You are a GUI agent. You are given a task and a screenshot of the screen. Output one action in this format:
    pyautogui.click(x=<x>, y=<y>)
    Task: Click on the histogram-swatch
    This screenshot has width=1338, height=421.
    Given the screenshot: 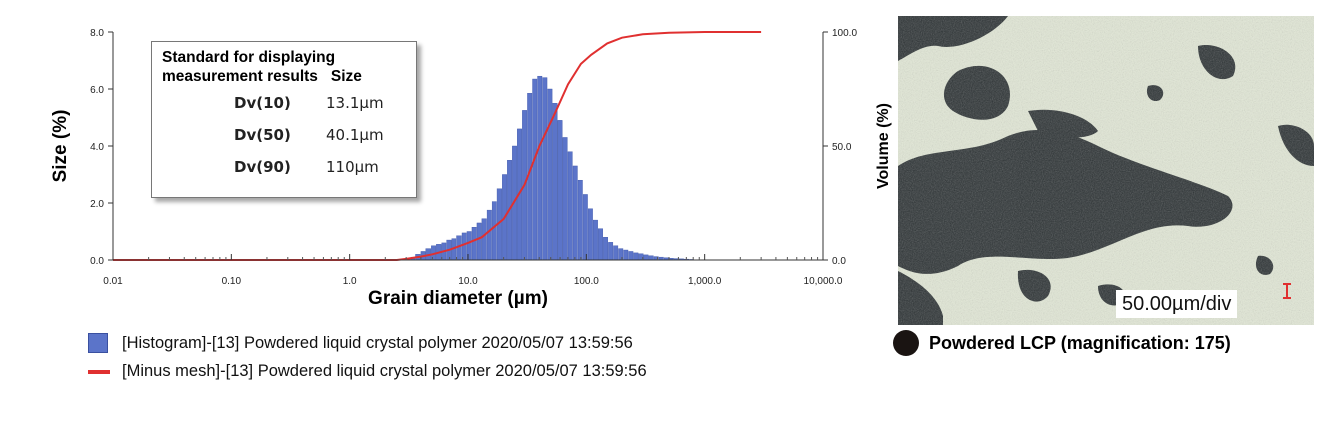 What is the action you would take?
    pyautogui.click(x=98, y=343)
    